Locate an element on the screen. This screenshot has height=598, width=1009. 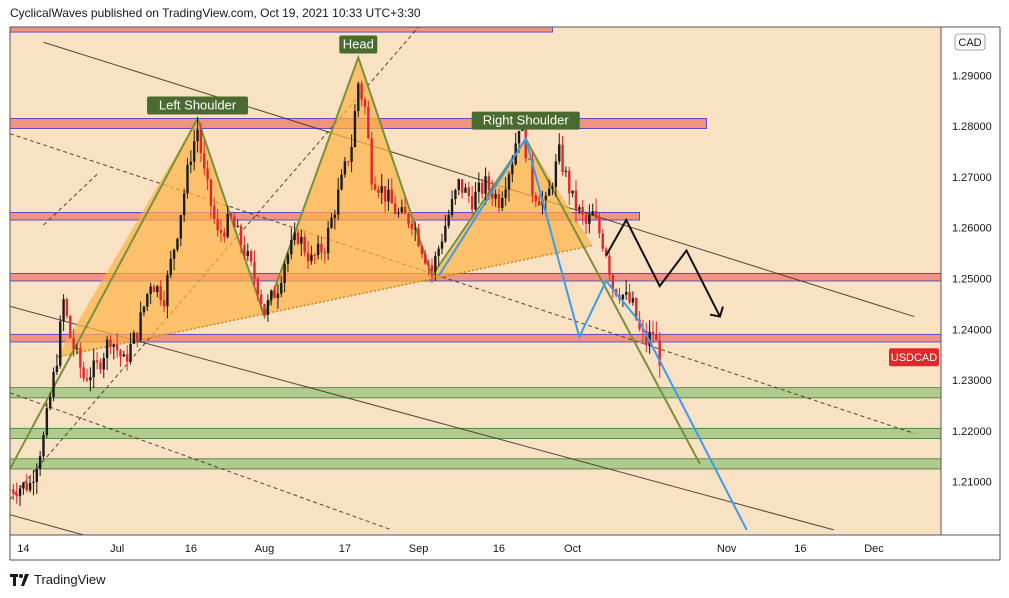
pattern-label: Left Shoulder is located at coordinates (198, 104).